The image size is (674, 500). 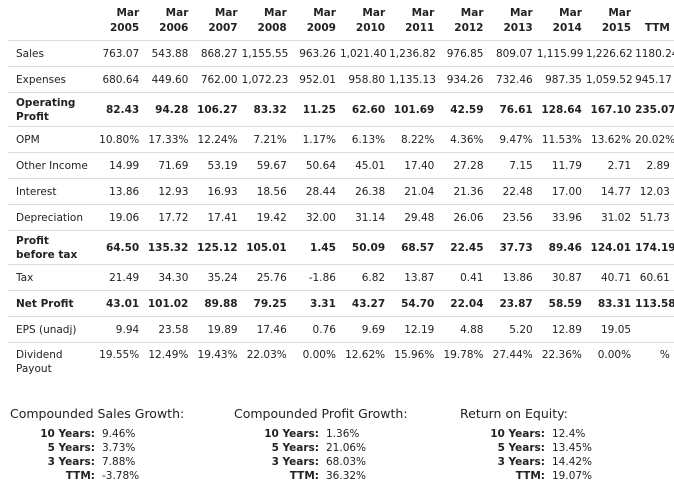 What do you see at coordinates (119, 462) in the screenshot?
I see `growth-value: 7.88%` at bounding box center [119, 462].